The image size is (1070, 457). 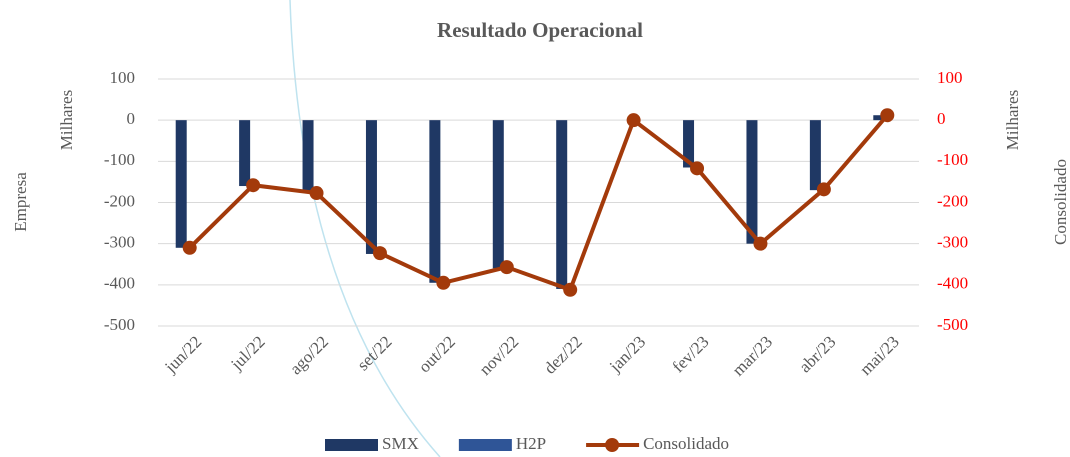 What do you see at coordinates (123, 77) in the screenshot?
I see `y-tick-label: 100` at bounding box center [123, 77].